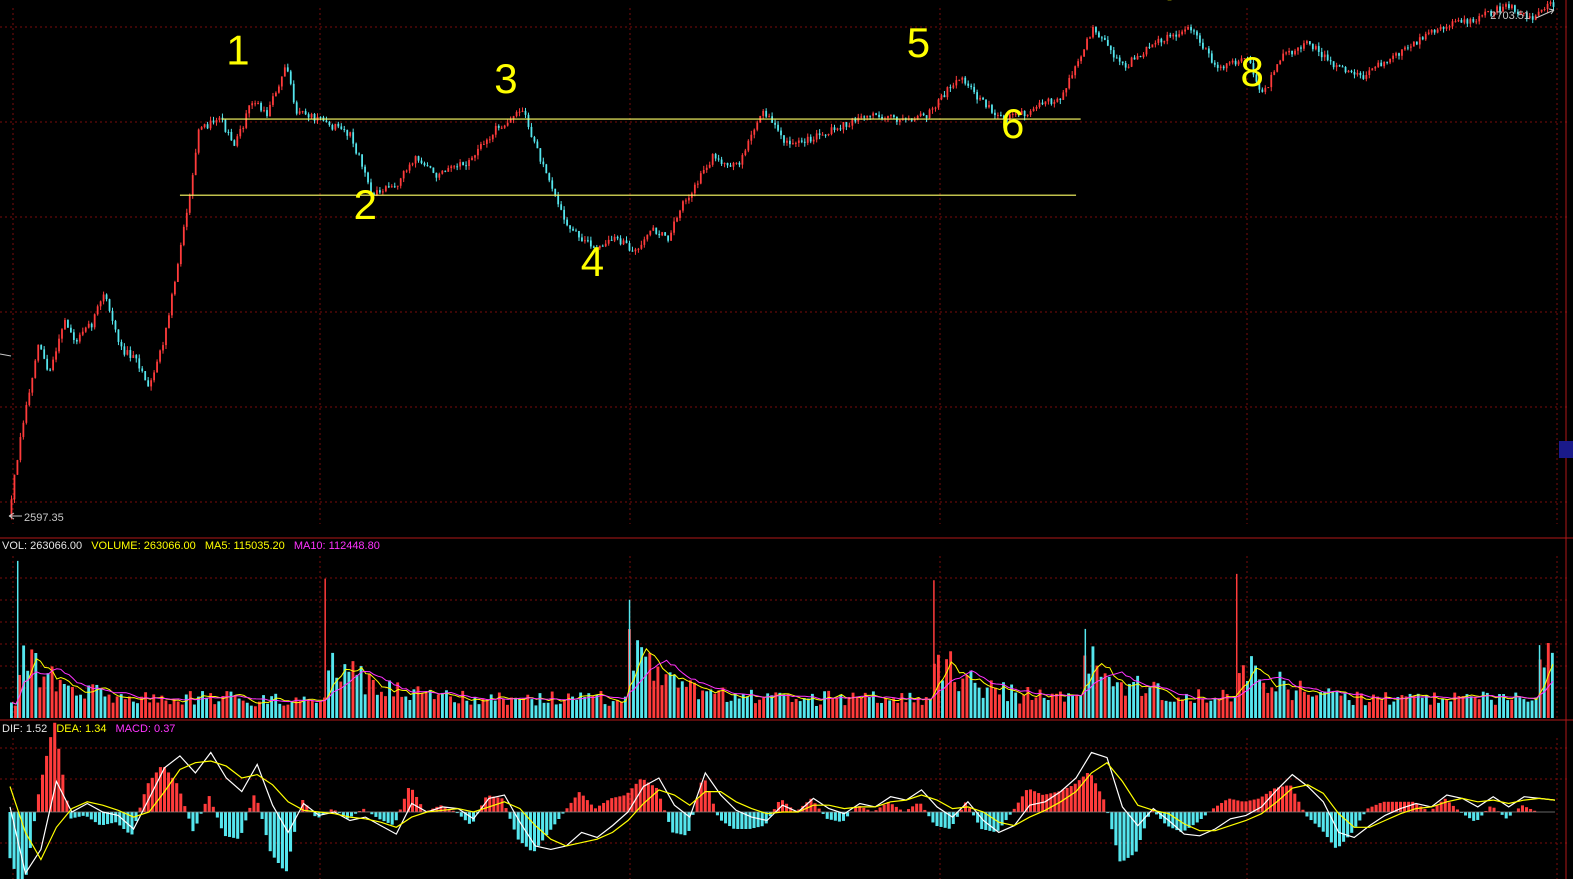 This screenshot has height=879, width=1573. Describe the element at coordinates (365, 204) in the screenshot. I see `wave-label-2: 2` at that location.